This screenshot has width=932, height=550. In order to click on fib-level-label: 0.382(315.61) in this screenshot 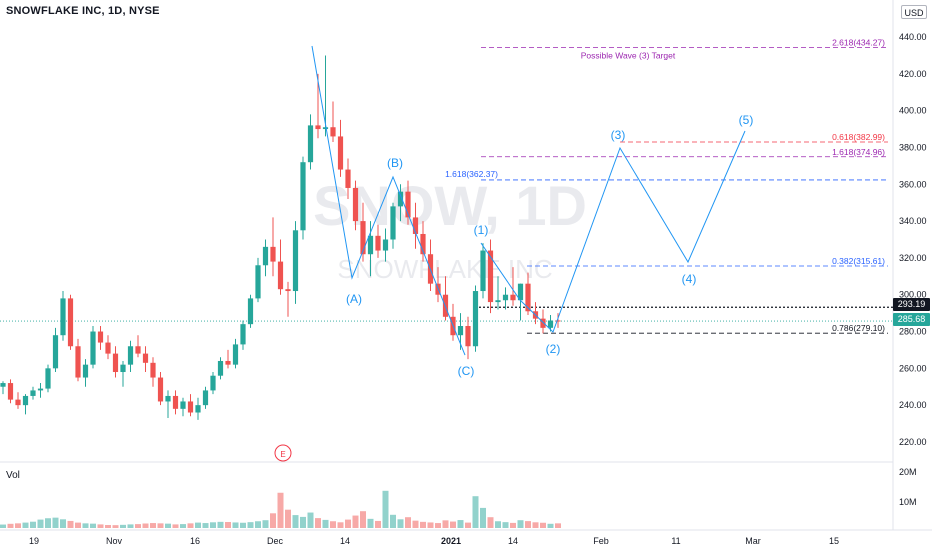, I will do `click(858, 261)`.